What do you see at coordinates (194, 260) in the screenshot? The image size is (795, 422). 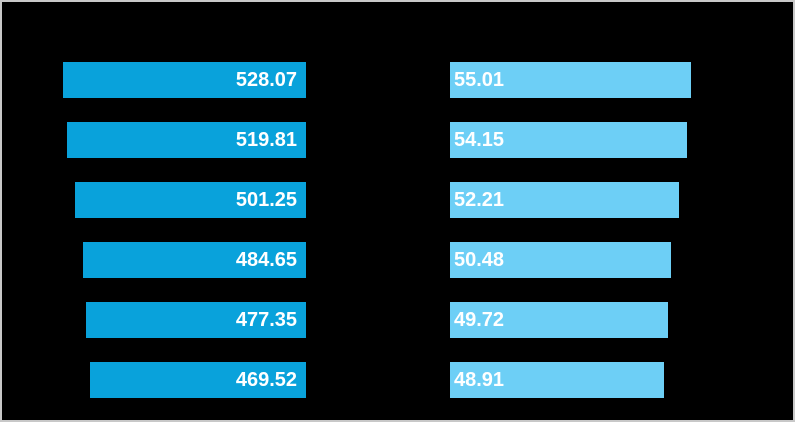 I see `left-bar: 484.65` at bounding box center [194, 260].